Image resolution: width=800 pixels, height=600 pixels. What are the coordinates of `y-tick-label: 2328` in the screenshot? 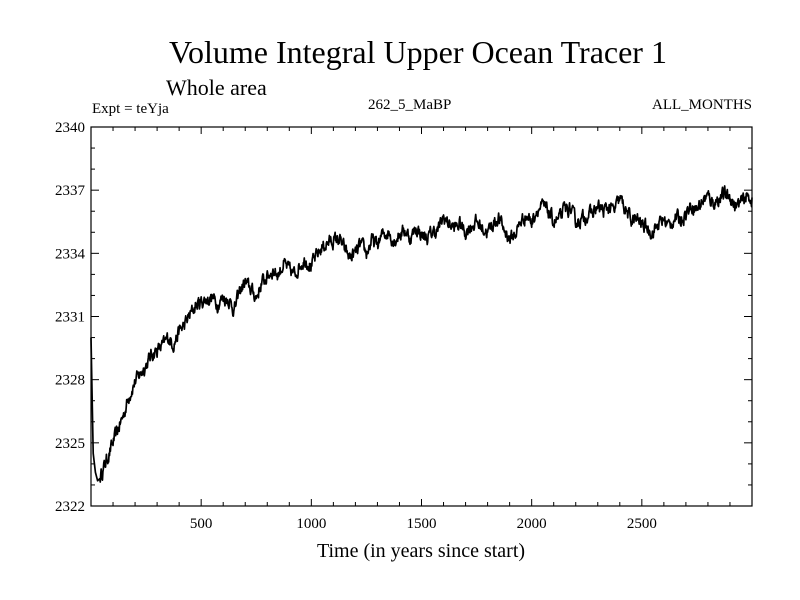 It's located at (70, 381).